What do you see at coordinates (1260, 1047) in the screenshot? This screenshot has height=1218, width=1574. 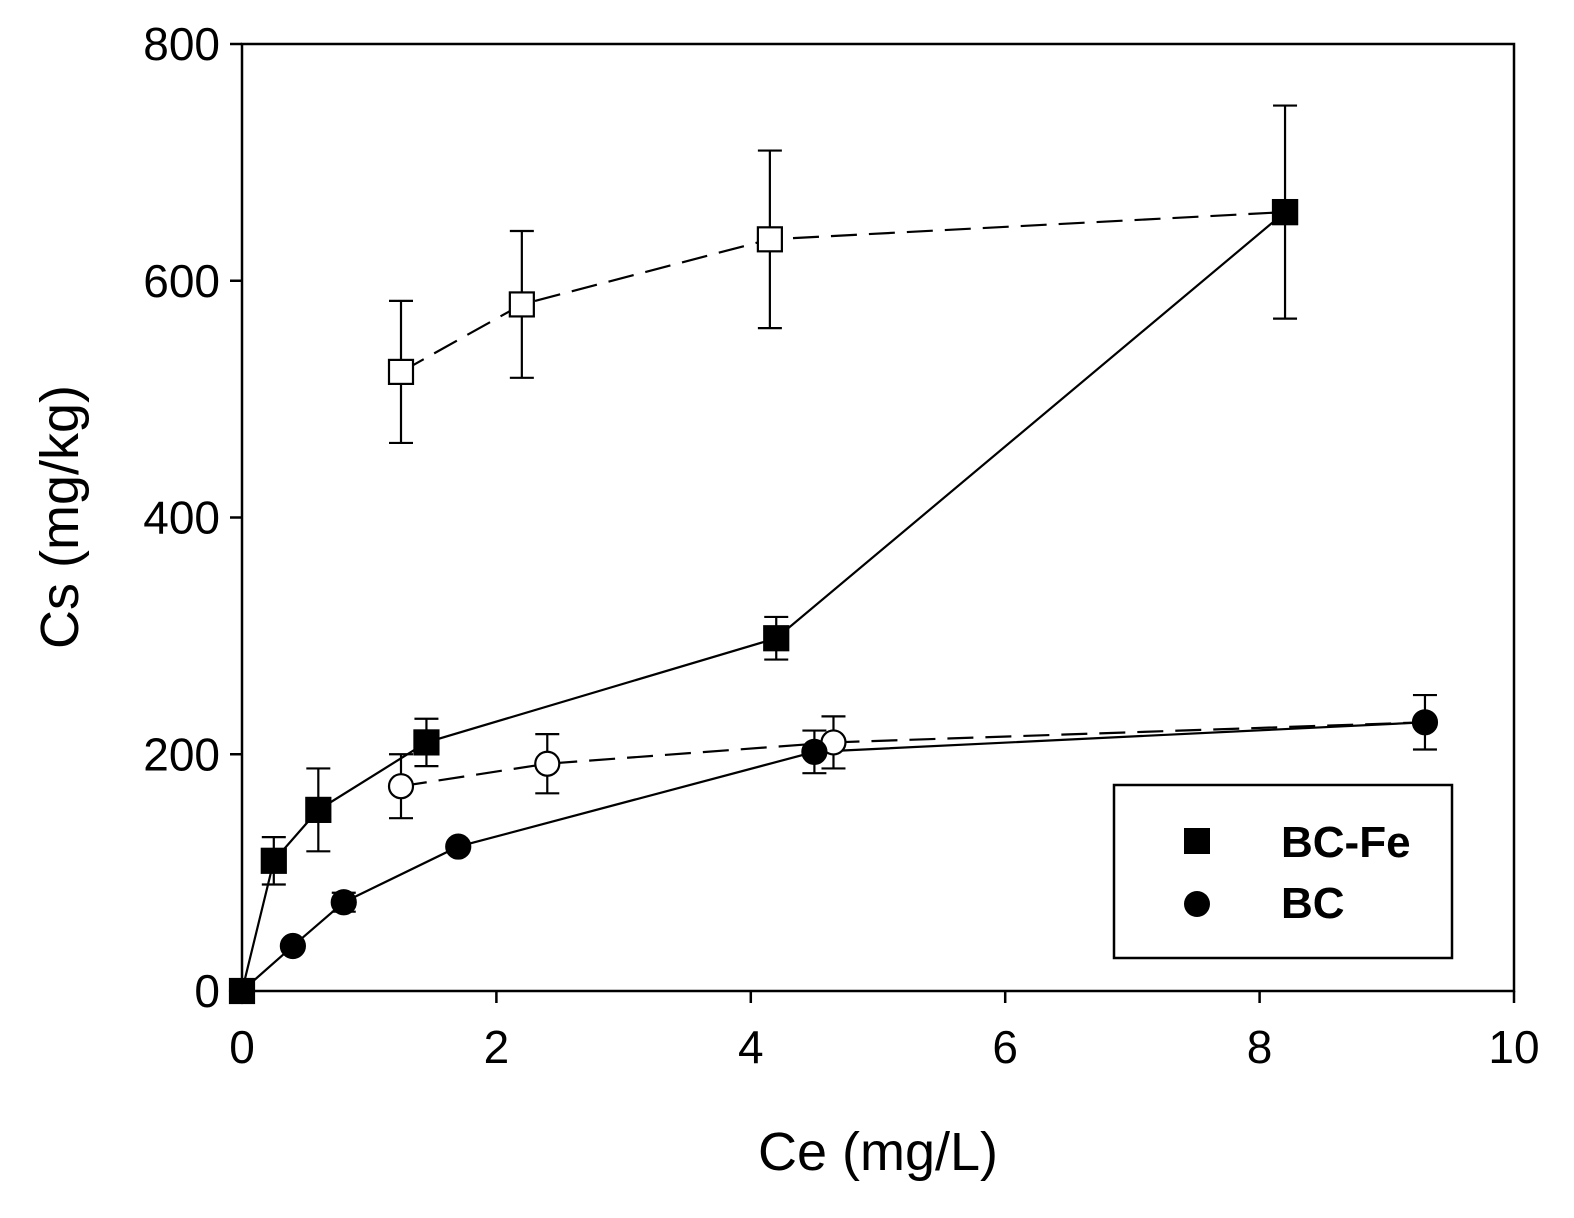 I see `x-tick-label: 8` at bounding box center [1260, 1047].